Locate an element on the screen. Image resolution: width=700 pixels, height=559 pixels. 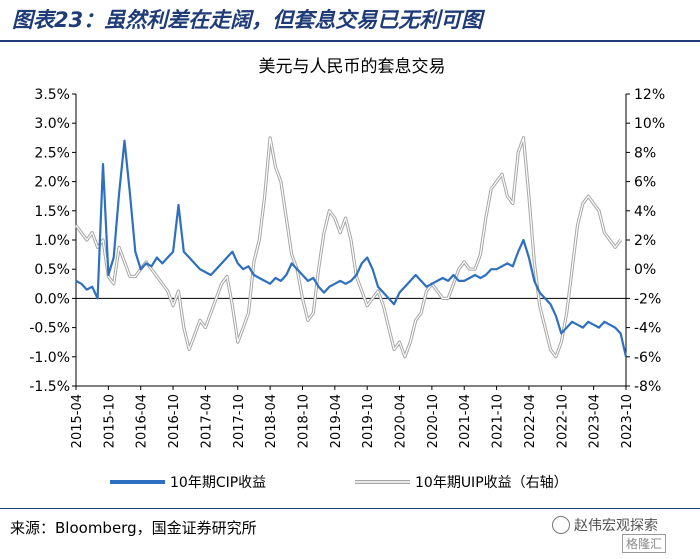
source-rule is located at coordinates (350, 508).